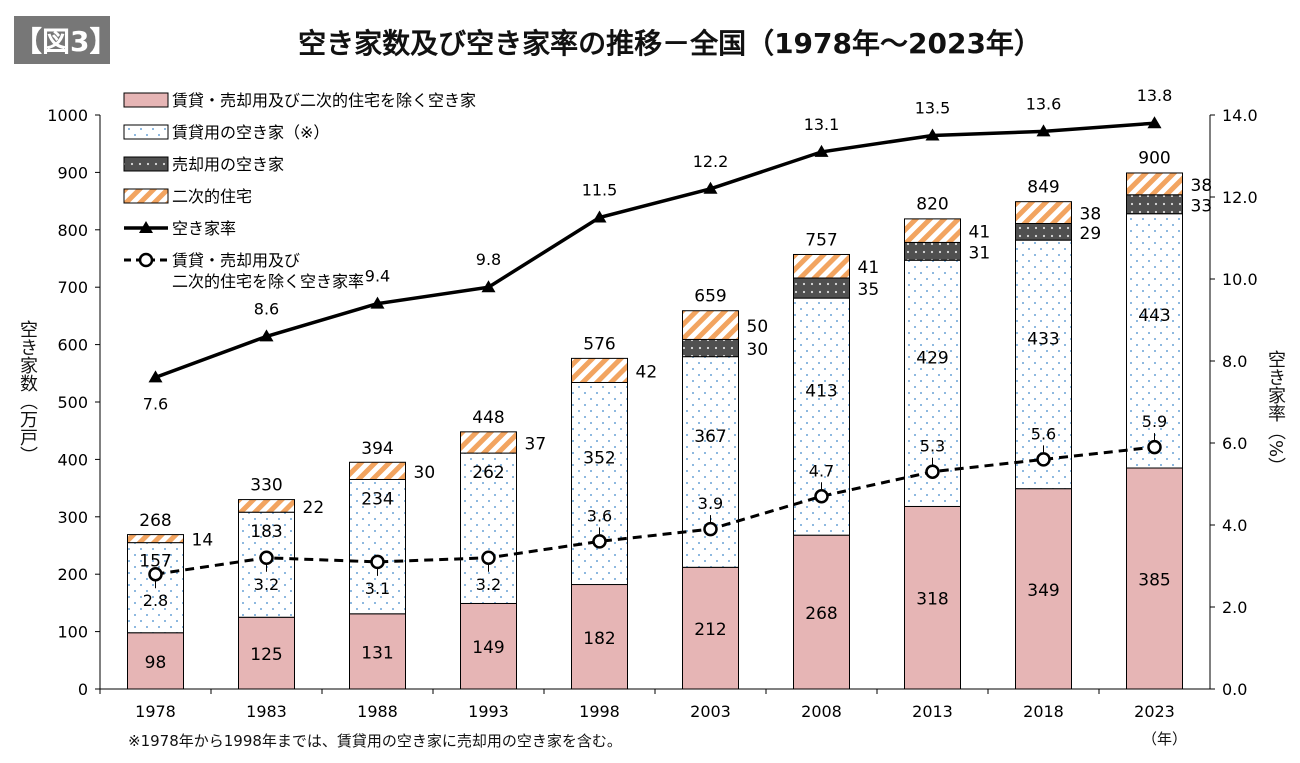 The height and width of the screenshot is (763, 1300). Describe the element at coordinates (488, 473) in the screenshot. I see `bar-label-rental: 262` at that location.